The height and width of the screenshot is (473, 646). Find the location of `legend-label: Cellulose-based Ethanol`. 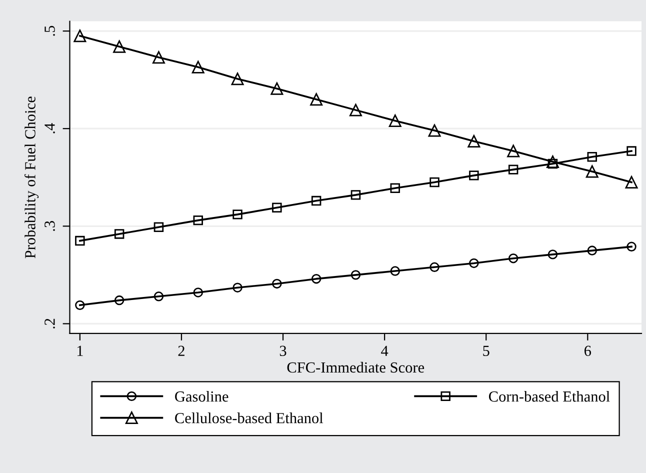

legend-label: Cellulose-based Ethanol is located at coordinates (249, 418).